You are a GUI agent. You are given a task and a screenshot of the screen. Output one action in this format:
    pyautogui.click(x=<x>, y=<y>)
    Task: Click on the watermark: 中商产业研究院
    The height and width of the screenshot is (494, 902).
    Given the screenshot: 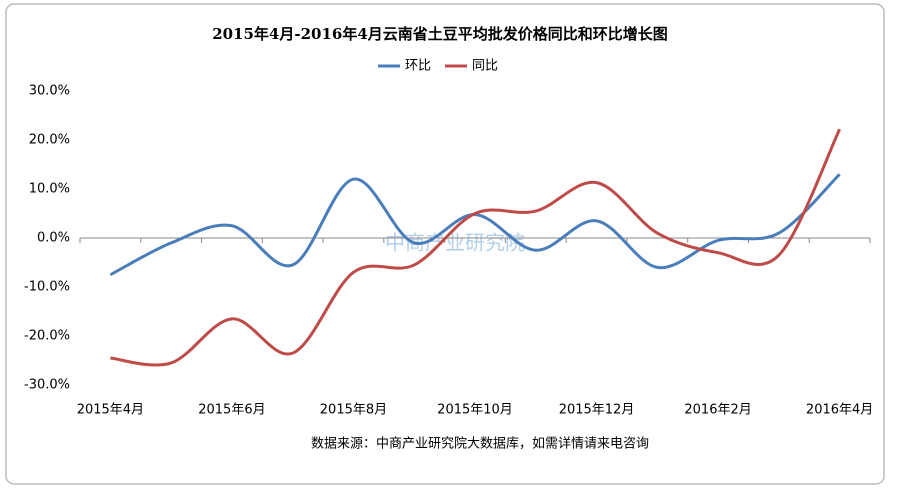 What is the action you would take?
    pyautogui.click(x=455, y=243)
    